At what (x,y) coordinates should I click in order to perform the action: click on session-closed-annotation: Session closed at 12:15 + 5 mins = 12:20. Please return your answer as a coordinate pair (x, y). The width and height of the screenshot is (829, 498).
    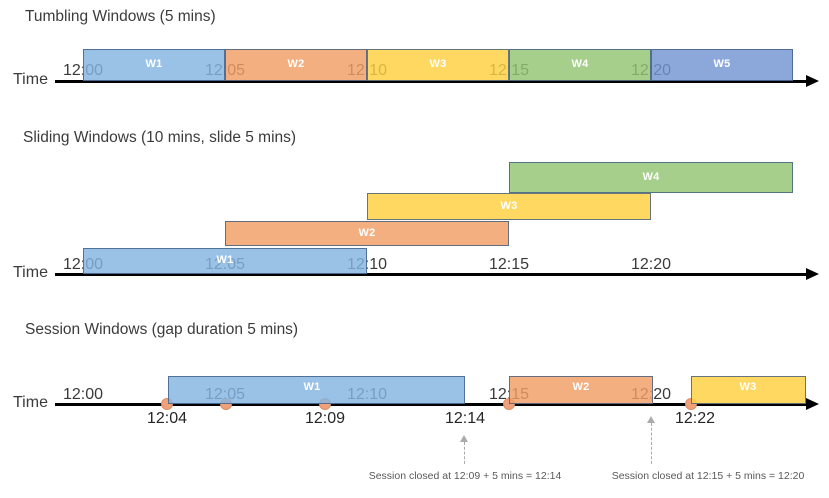
    Looking at the image, I should click on (708, 476).